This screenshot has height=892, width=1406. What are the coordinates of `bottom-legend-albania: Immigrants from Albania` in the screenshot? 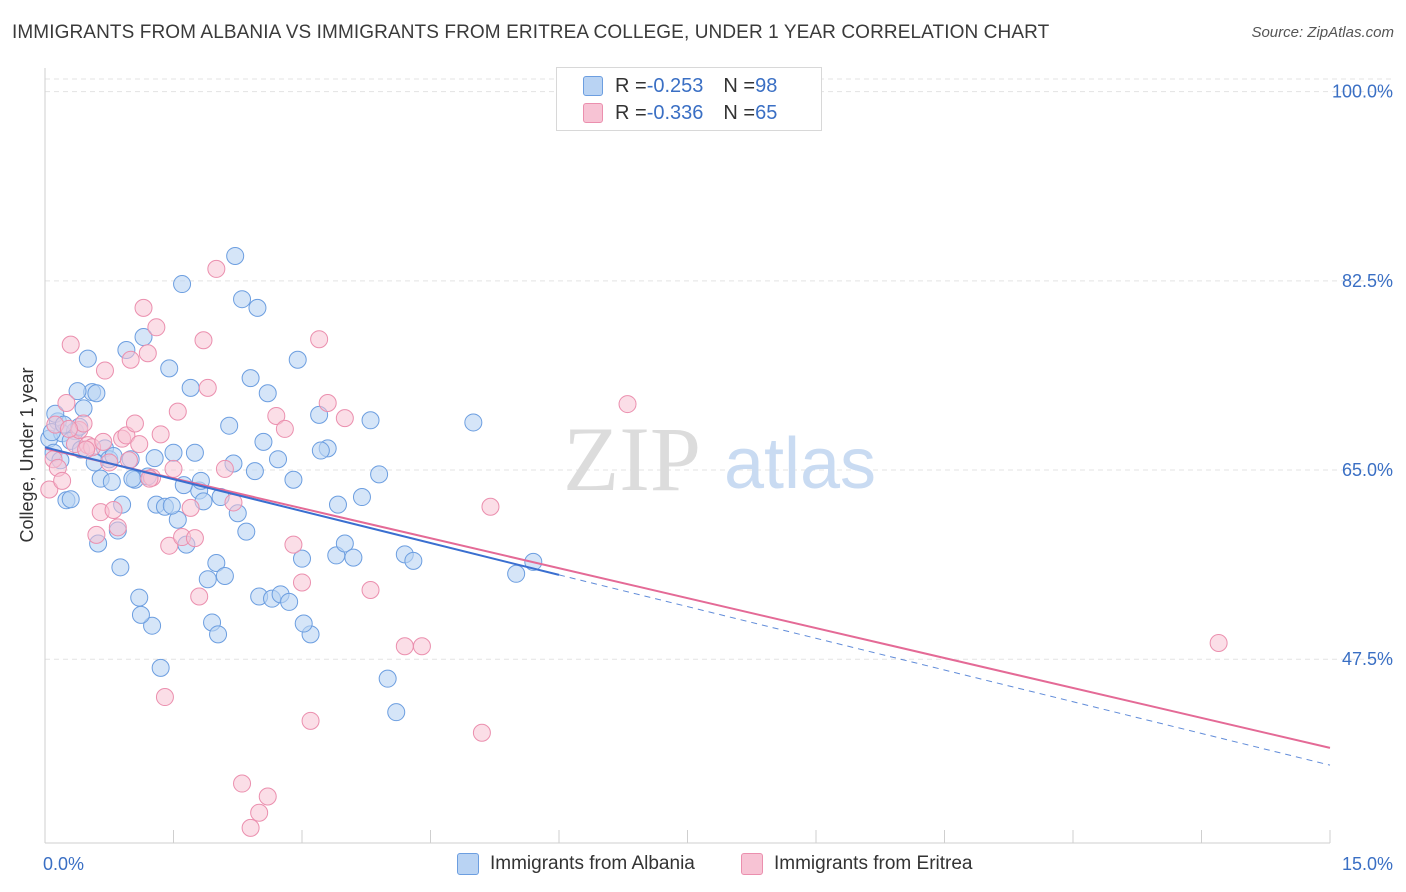 It's located at (576, 864).